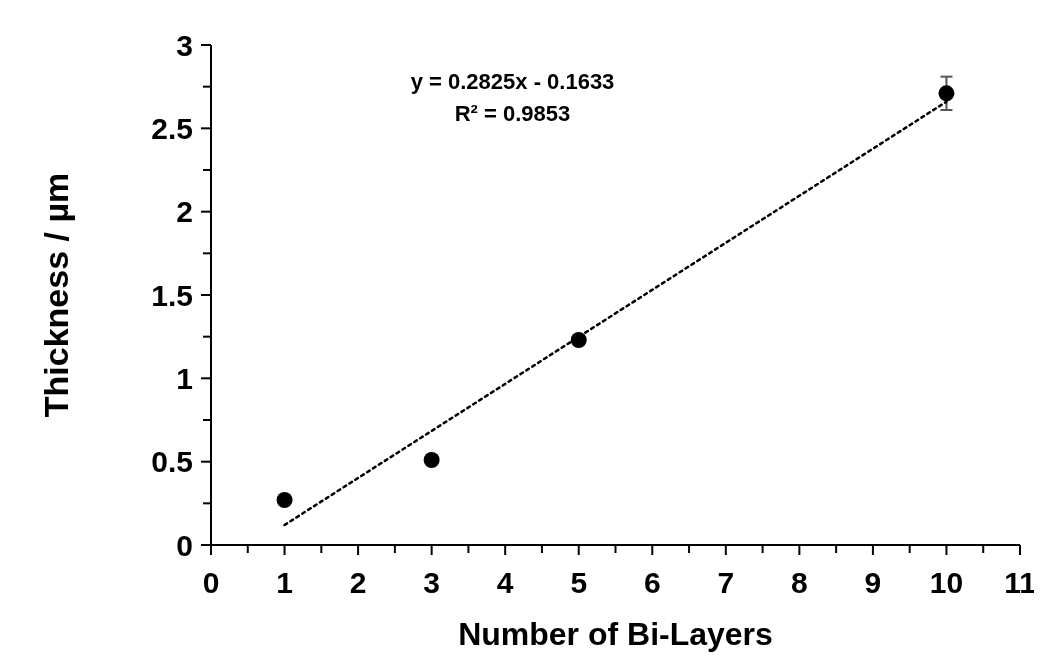 The height and width of the screenshot is (661, 1042). Describe the element at coordinates (184, 378) in the screenshot. I see `y-tick-label: 1` at that location.